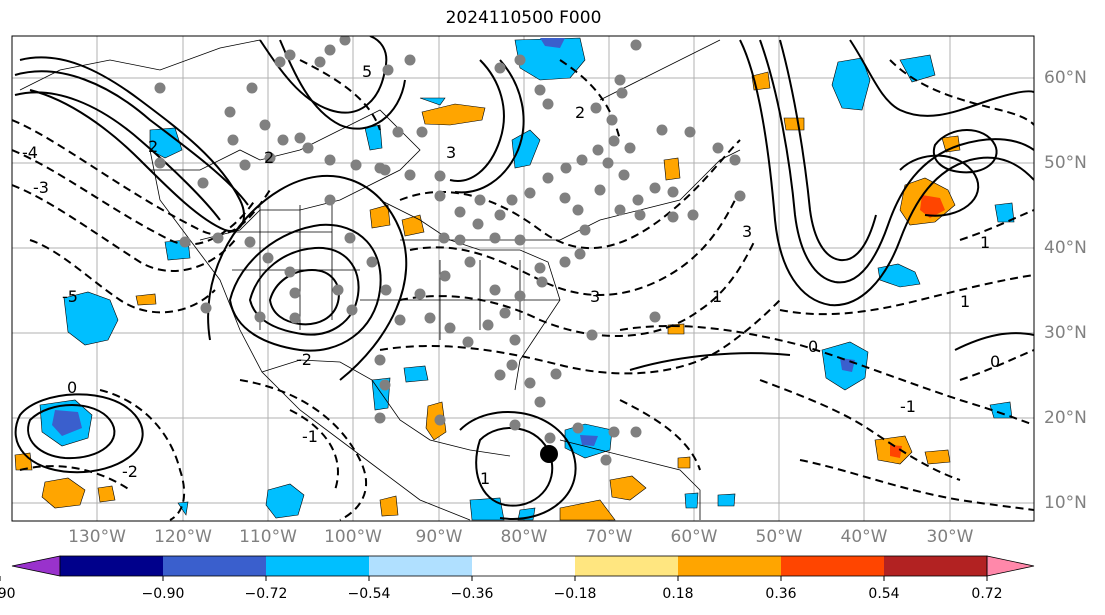 The width and height of the screenshot is (1105, 615). What do you see at coordinates (747, 231) in the screenshot?
I see `contour-label: 3` at bounding box center [747, 231].